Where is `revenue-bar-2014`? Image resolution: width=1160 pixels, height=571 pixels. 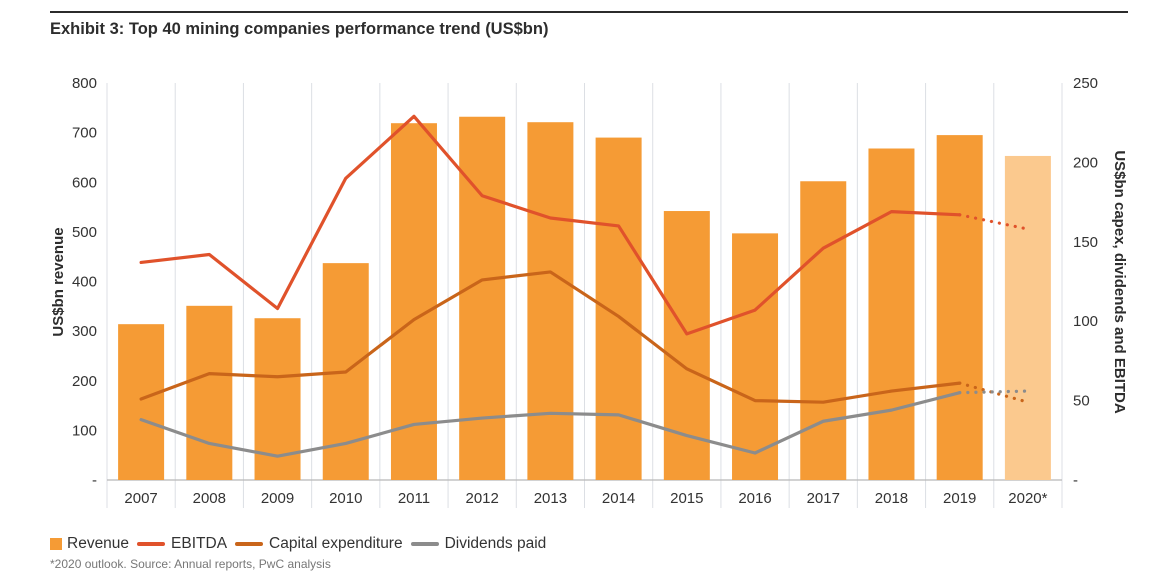
revenue-bar-2014 is located at coordinates (619, 309).